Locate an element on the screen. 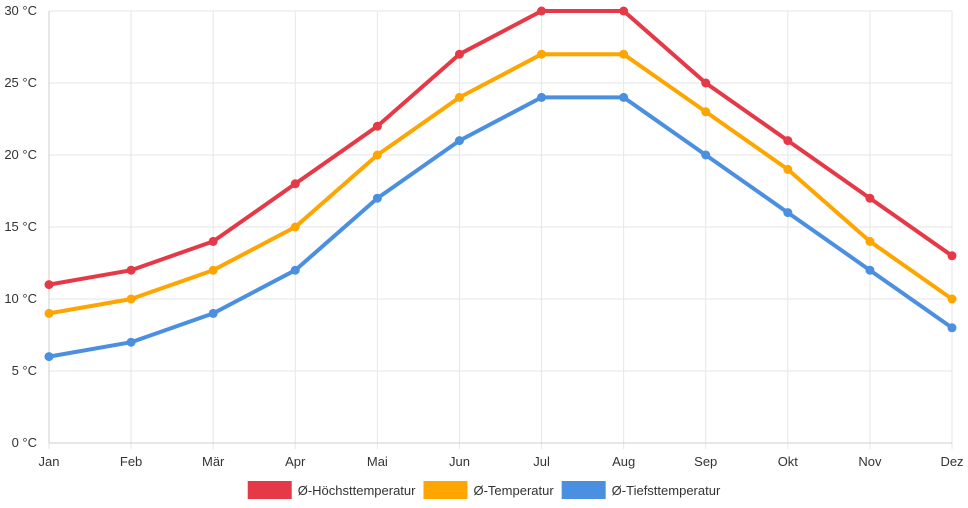 This screenshot has height=508, width=968. legend-label: Ø-Höchsttemperatur is located at coordinates (357, 490).